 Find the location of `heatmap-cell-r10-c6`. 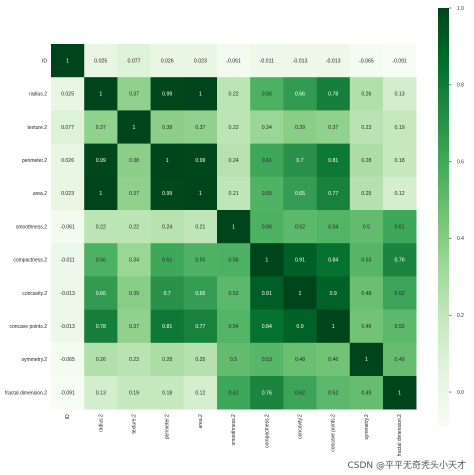

heatmap-cell-r10-c6 is located at coordinates (267, 393).